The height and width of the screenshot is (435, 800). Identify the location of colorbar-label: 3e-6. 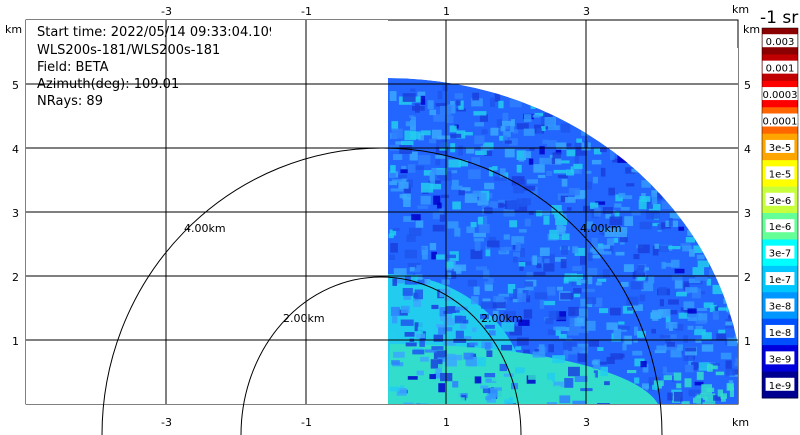
(780, 201).